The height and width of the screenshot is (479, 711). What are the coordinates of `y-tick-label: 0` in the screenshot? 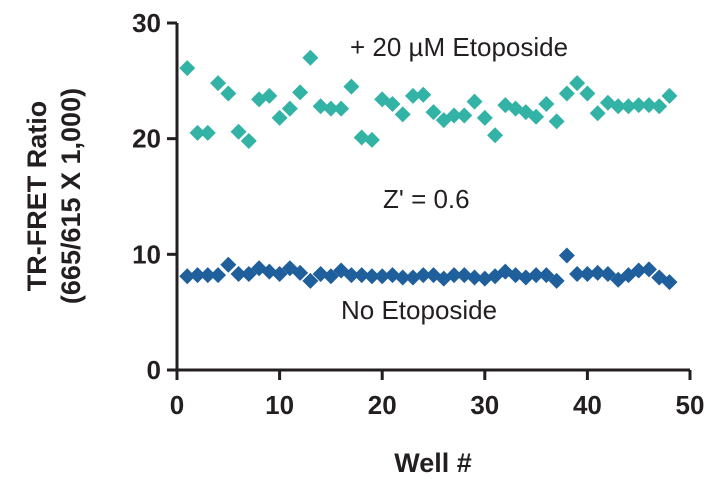 It's located at (154, 370).